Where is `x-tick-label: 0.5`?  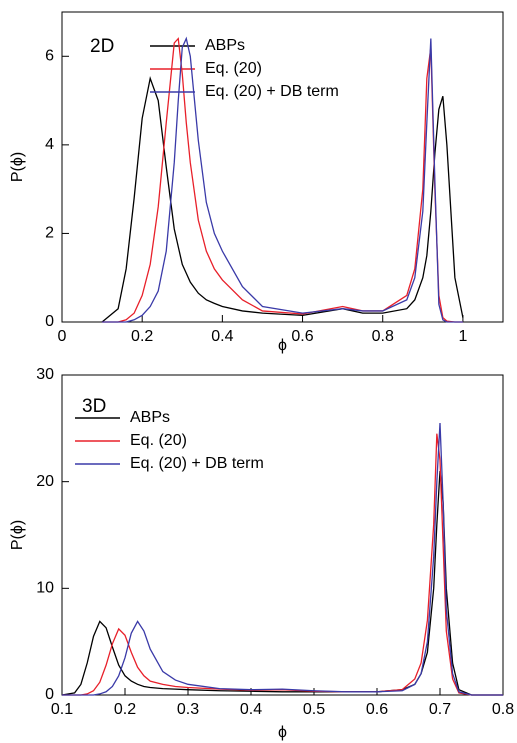 x-tick-label: 0.5 is located at coordinates (314, 709).